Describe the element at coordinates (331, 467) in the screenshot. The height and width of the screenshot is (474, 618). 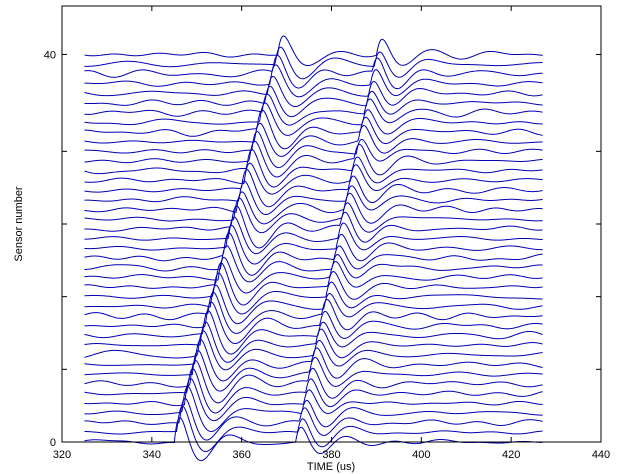
I see `x-axis-label: TIME (us)` at that location.